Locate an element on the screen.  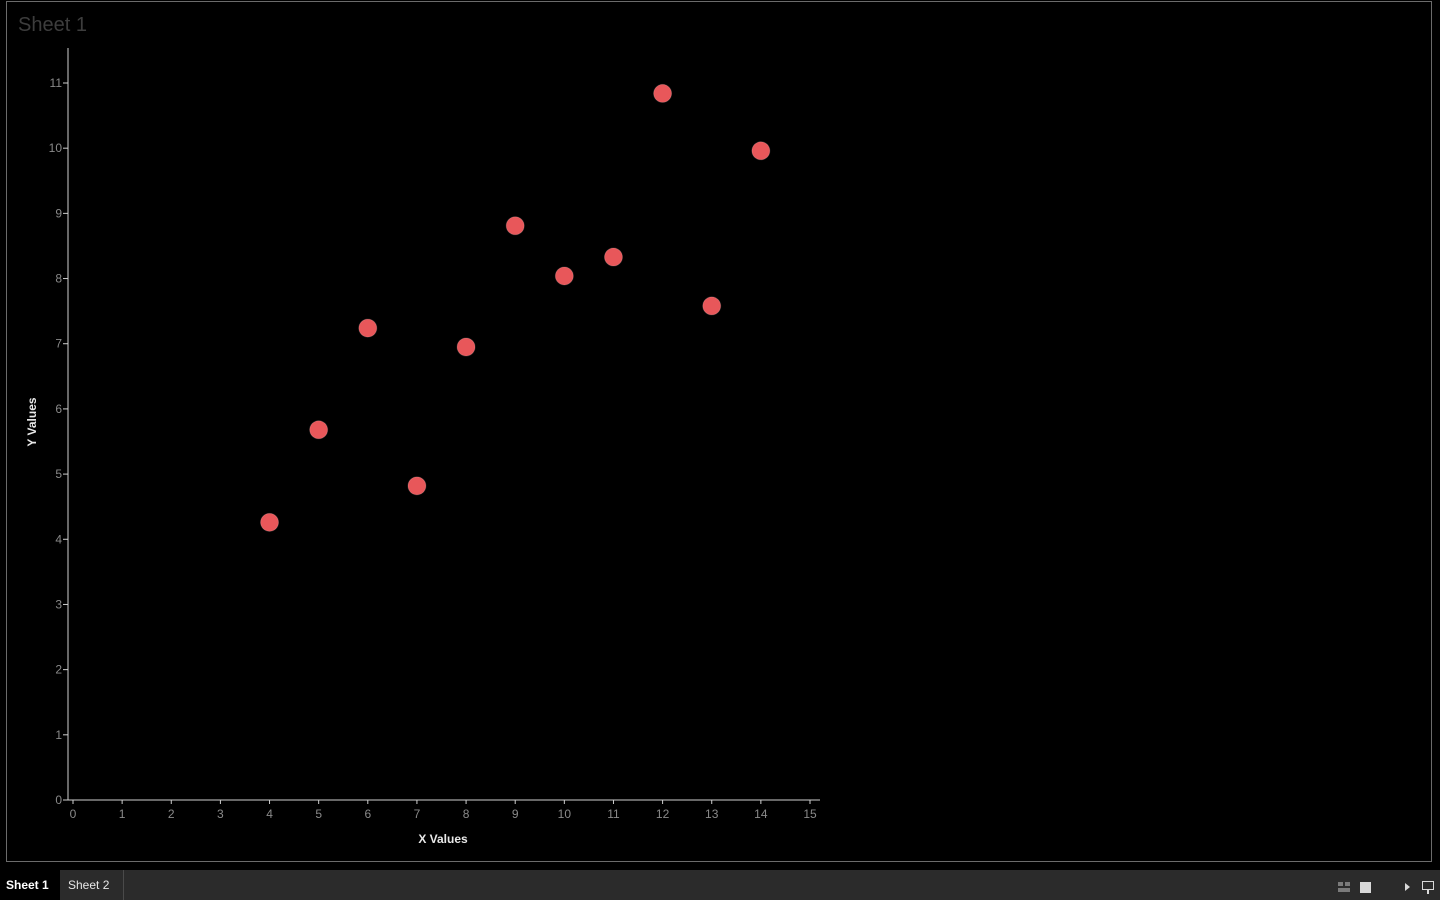
x-tick-label: 4 is located at coordinates (269, 814).